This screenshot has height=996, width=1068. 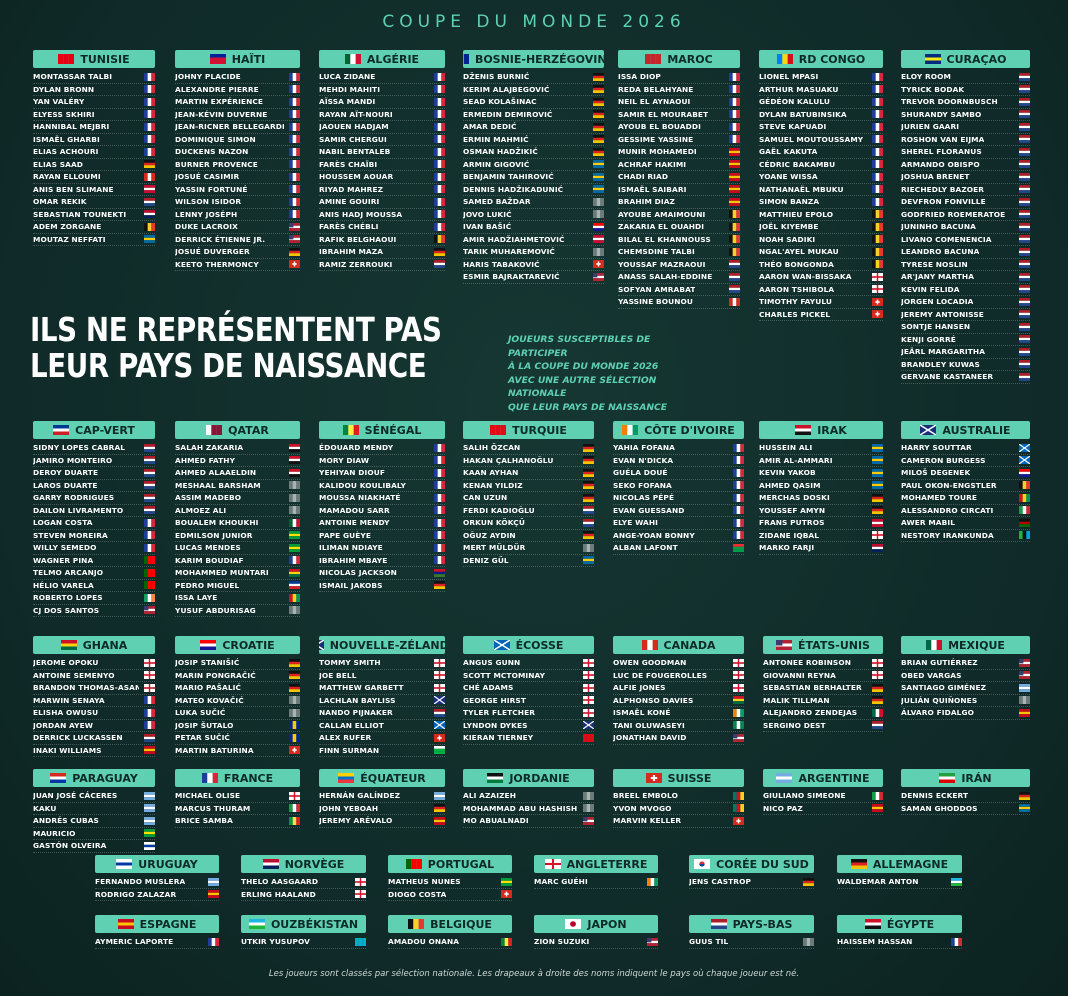 What do you see at coordinates (789, 535) in the screenshot?
I see `player-name: ZIDANE IQBAL` at bounding box center [789, 535].